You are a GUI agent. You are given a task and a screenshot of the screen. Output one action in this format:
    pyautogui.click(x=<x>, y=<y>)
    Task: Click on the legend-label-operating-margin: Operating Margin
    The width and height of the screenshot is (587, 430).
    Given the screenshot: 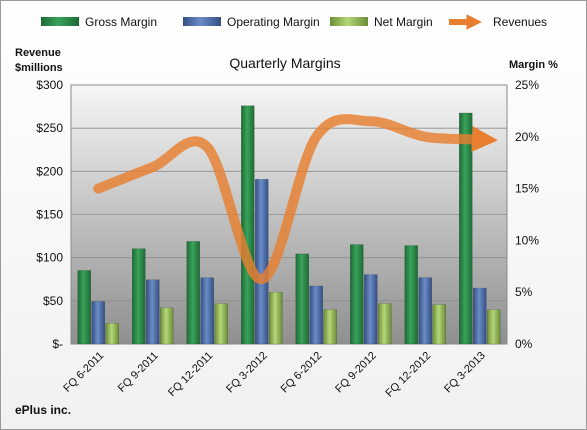 What is the action you would take?
    pyautogui.click(x=273, y=22)
    